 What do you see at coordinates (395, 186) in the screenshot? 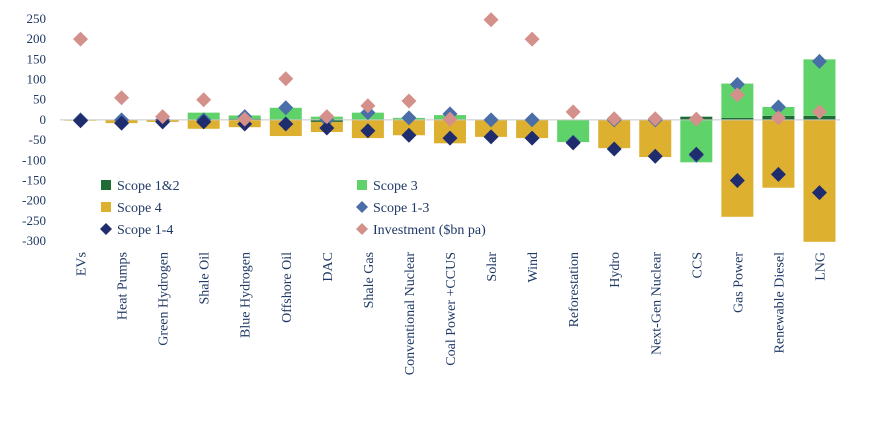
I see `legend-label: Scope 3` at bounding box center [395, 186].